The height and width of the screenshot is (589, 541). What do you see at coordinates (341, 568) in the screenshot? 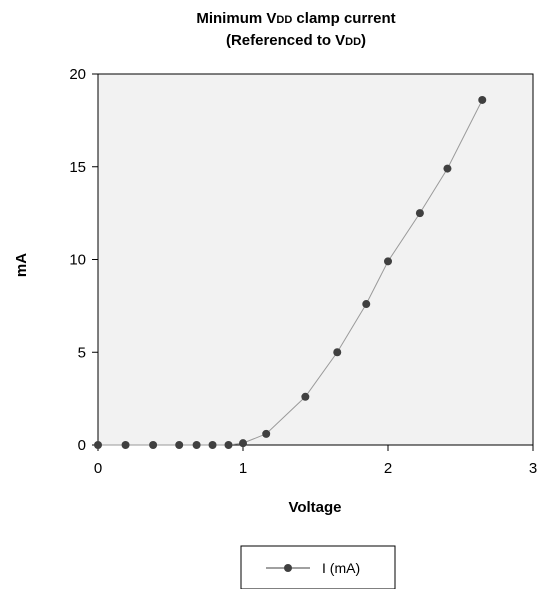
I see `legend-label: I (mA)` at bounding box center [341, 568].